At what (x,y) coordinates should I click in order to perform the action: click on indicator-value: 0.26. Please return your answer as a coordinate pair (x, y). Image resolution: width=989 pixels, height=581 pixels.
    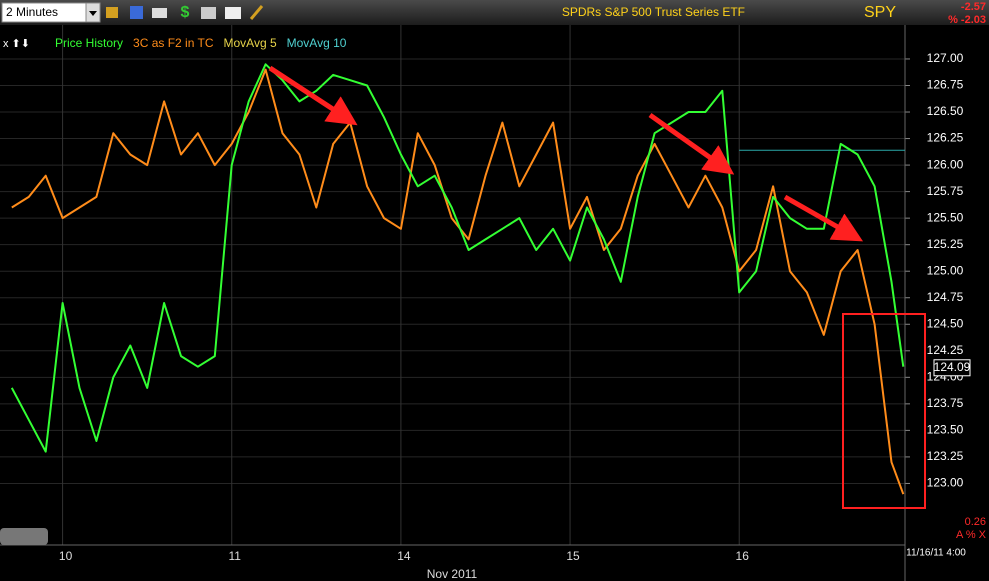
    Looking at the image, I should click on (975, 522).